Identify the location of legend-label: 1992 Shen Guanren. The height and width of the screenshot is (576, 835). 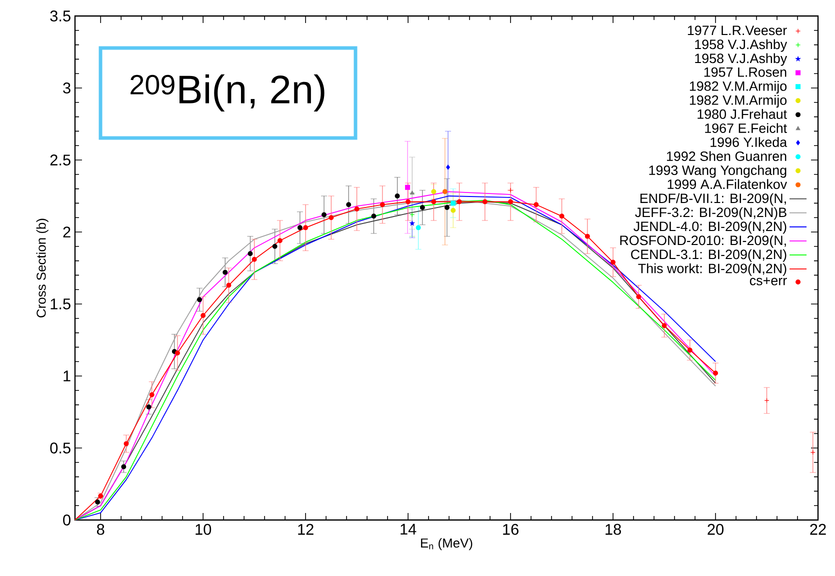
(726, 156).